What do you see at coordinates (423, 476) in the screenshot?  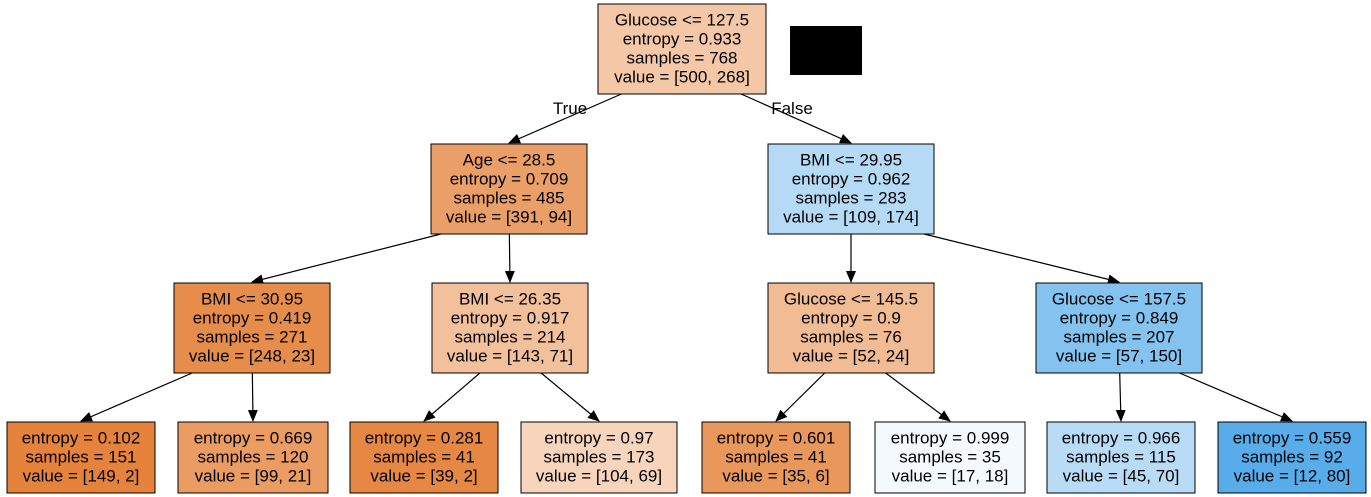 I see `node-line: value = [39, 2]` at bounding box center [423, 476].